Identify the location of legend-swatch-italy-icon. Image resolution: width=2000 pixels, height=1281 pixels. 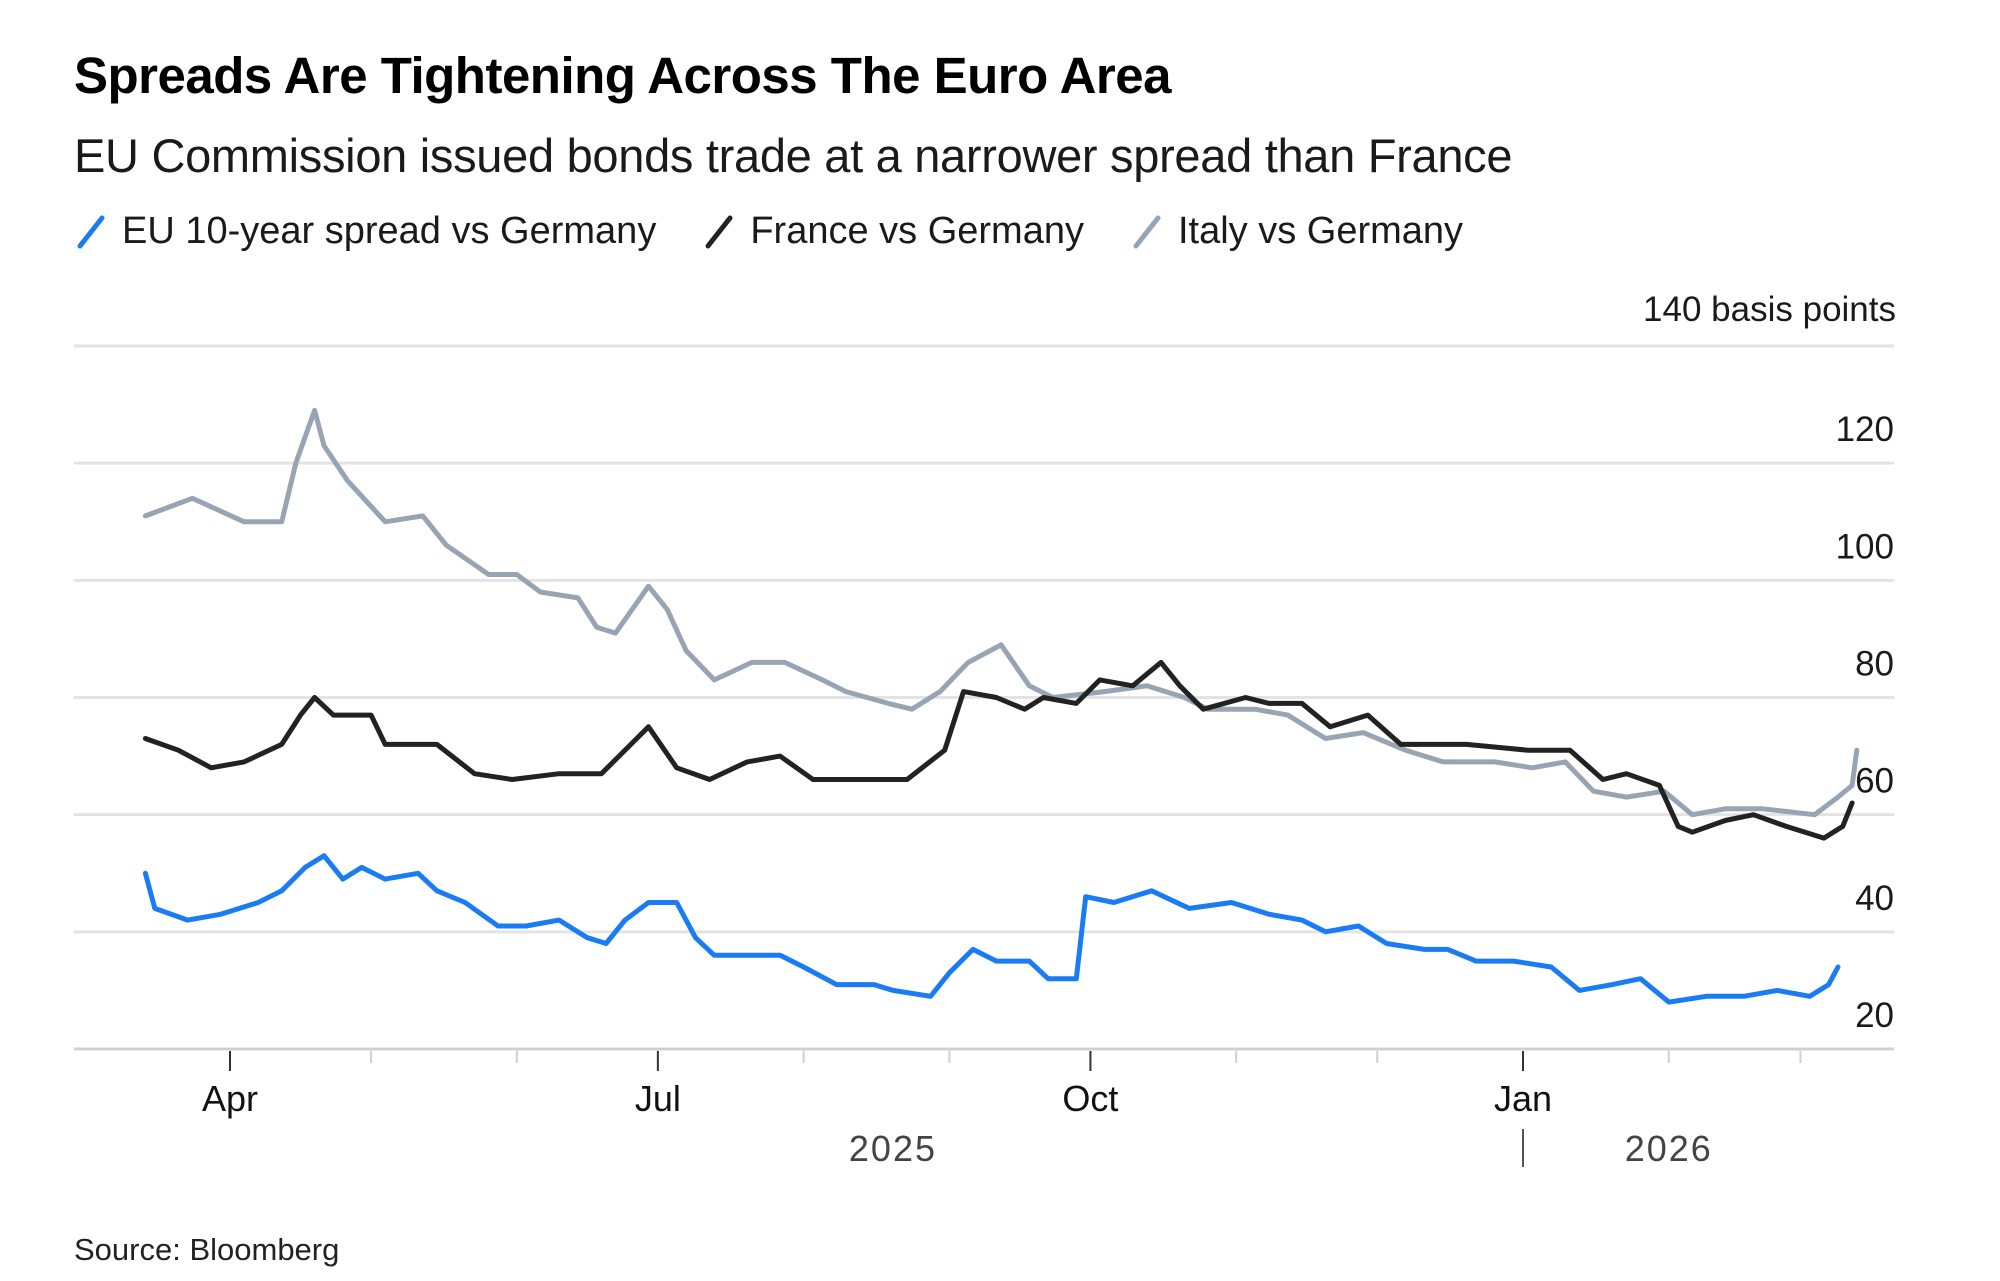
(1147, 231).